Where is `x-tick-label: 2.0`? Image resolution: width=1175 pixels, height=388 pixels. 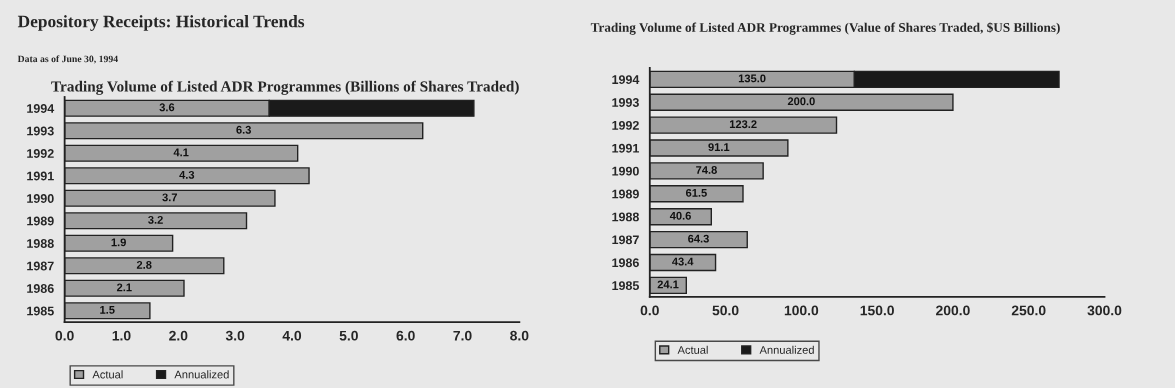 x-tick-label: 2.0 is located at coordinates (178, 335).